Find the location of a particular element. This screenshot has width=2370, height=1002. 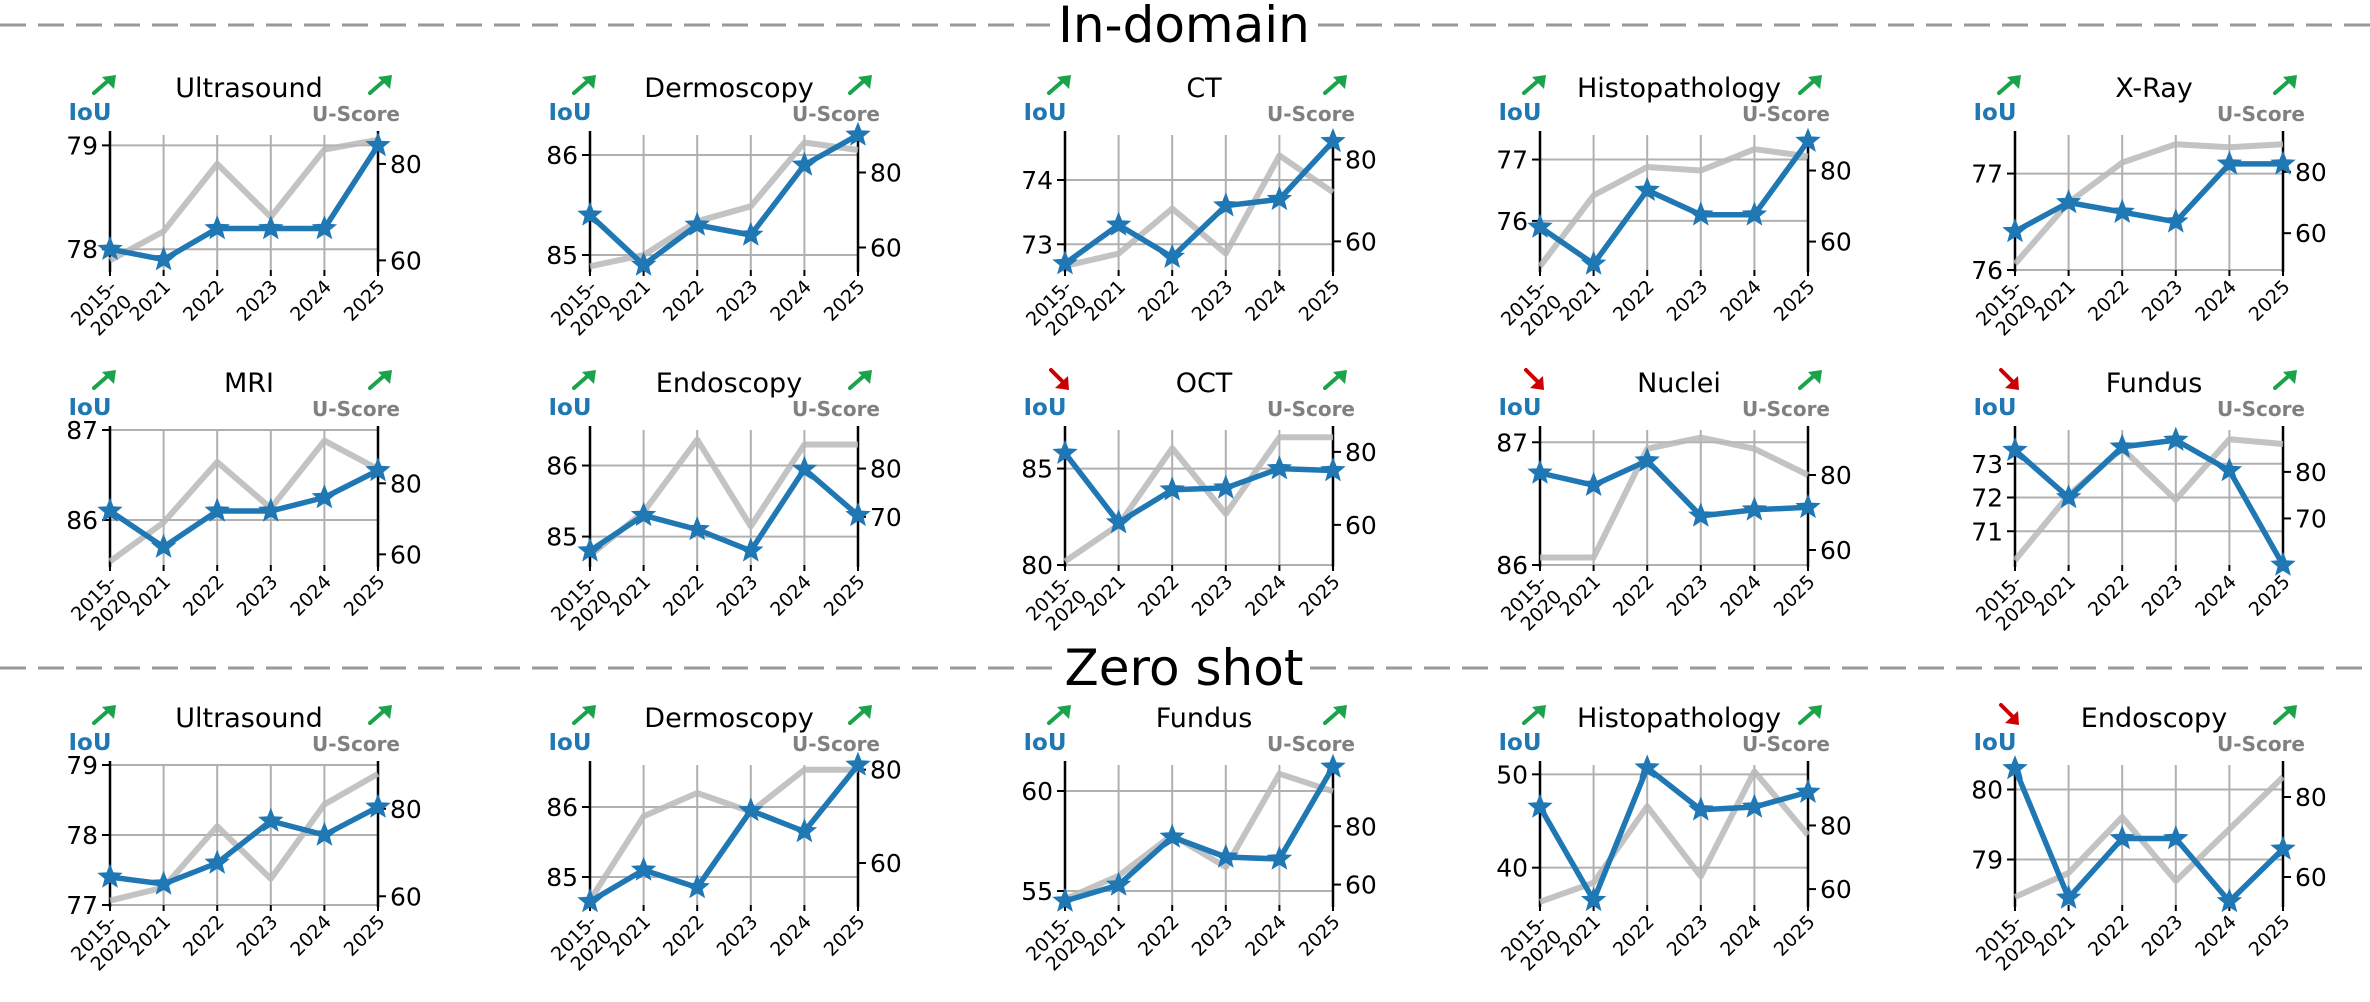

iou-trend-arrow-head is located at coordinates (589, 712).